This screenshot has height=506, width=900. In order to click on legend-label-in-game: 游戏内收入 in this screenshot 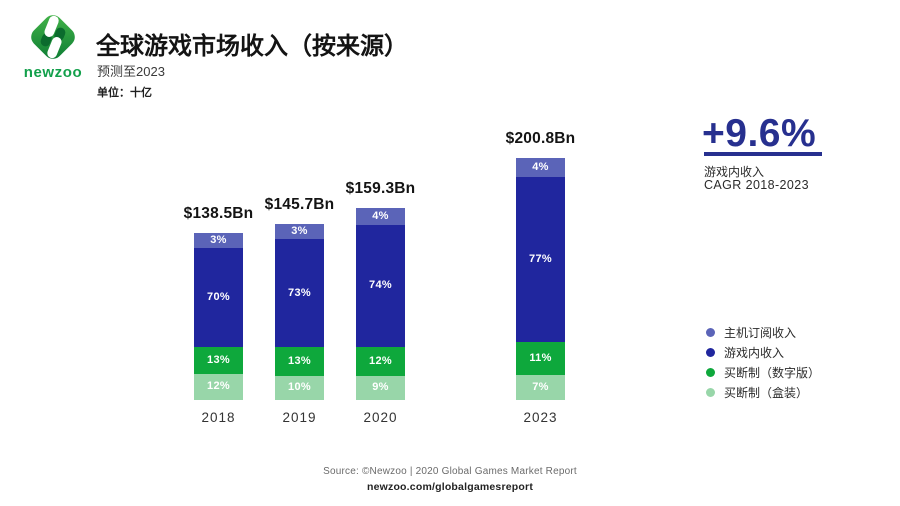, I will do `click(754, 352)`.